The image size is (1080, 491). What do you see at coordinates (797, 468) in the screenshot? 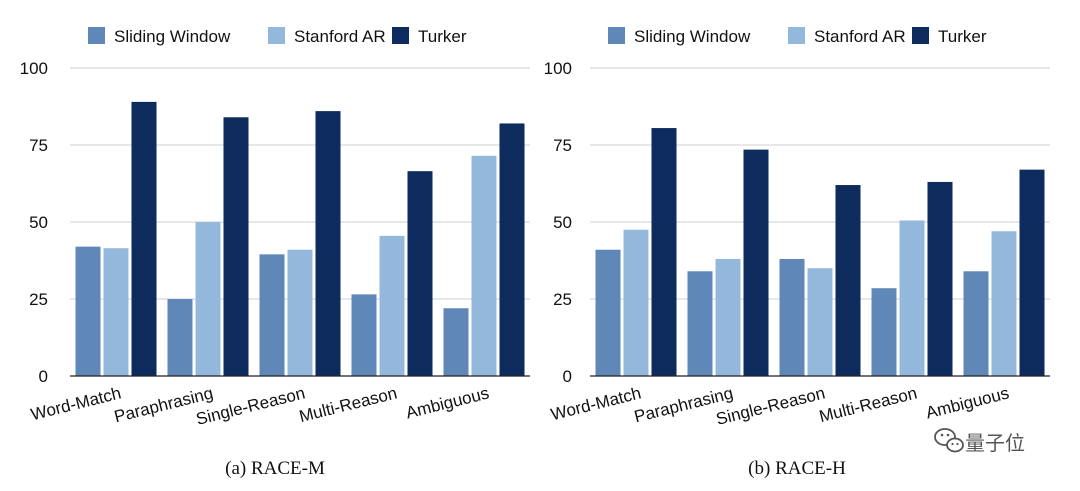
I see `chart-caption: (b) RACE-H` at bounding box center [797, 468].